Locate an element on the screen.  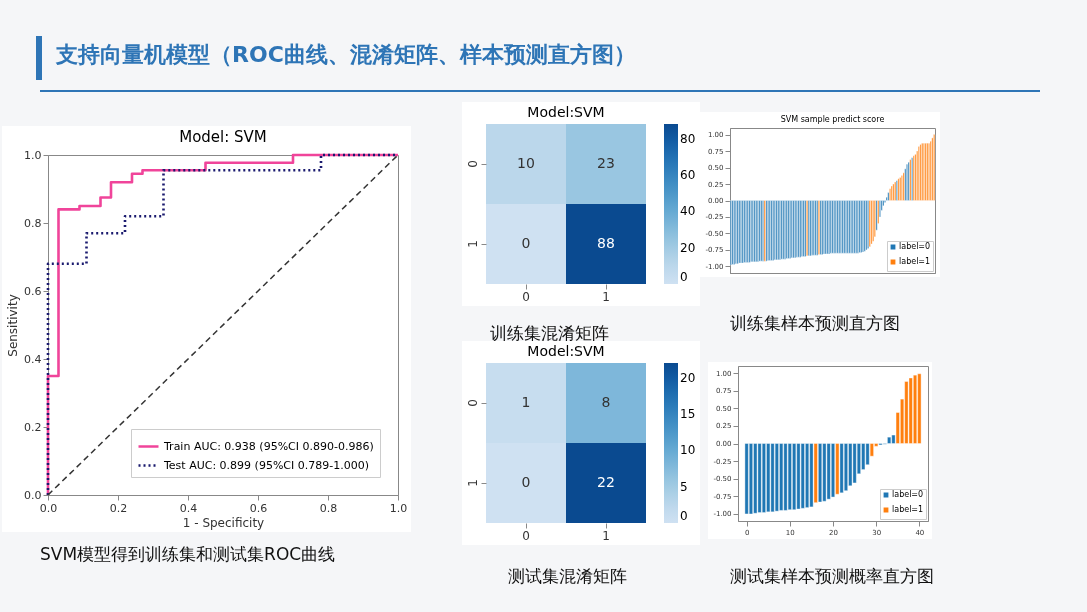
chart-title: SVM sample predict score is located at coordinates (832, 119).